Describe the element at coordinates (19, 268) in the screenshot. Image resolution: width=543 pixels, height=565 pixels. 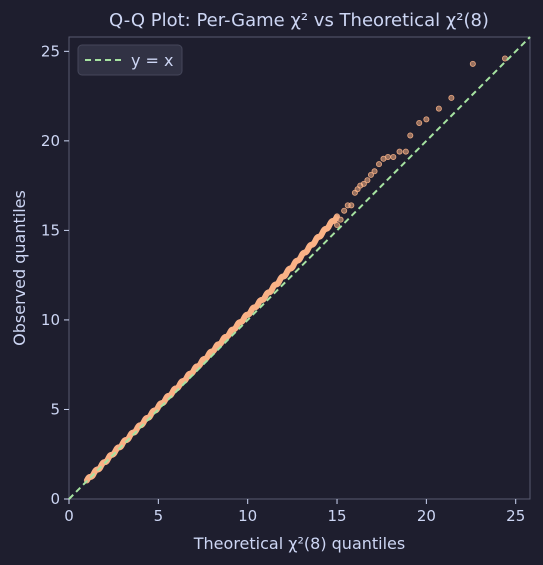
I see `y-axis-label: Observed quantiles` at that location.